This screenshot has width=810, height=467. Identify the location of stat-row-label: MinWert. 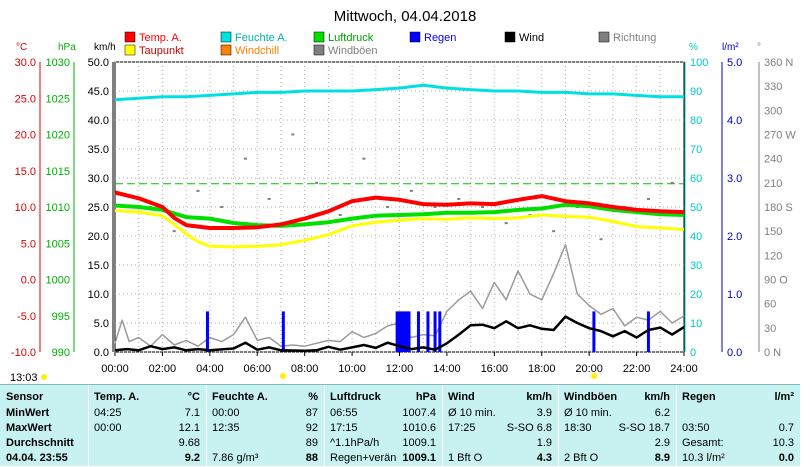
(28, 413).